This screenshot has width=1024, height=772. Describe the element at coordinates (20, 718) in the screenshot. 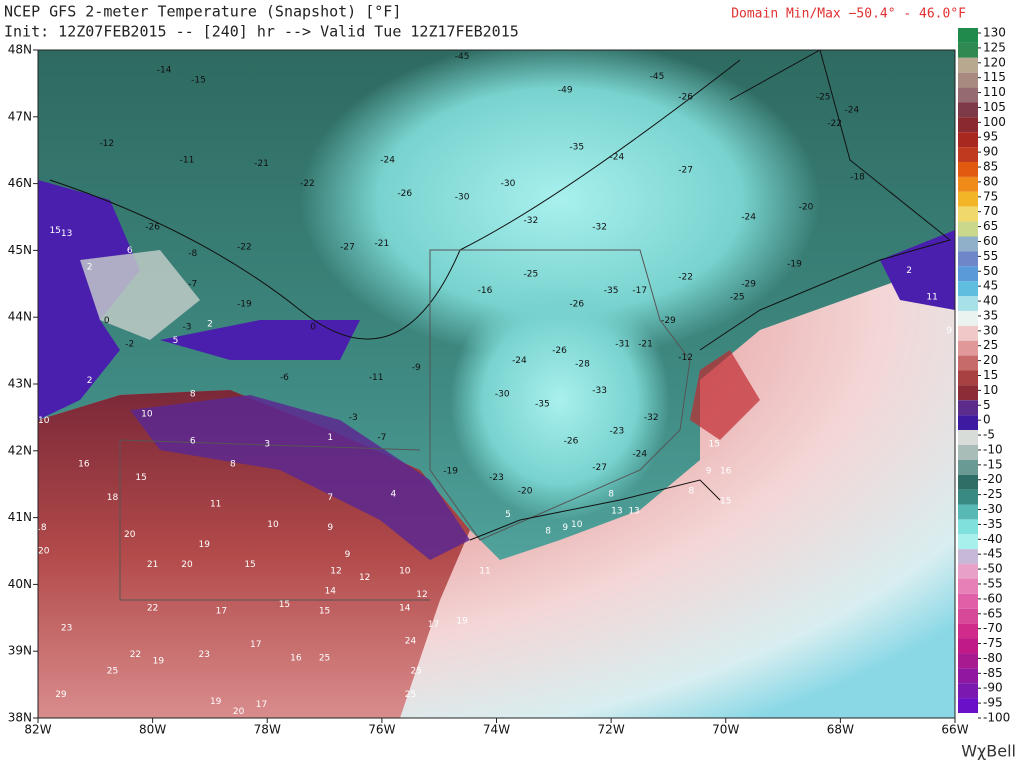

I see `y-tick-label: 38N` at that location.